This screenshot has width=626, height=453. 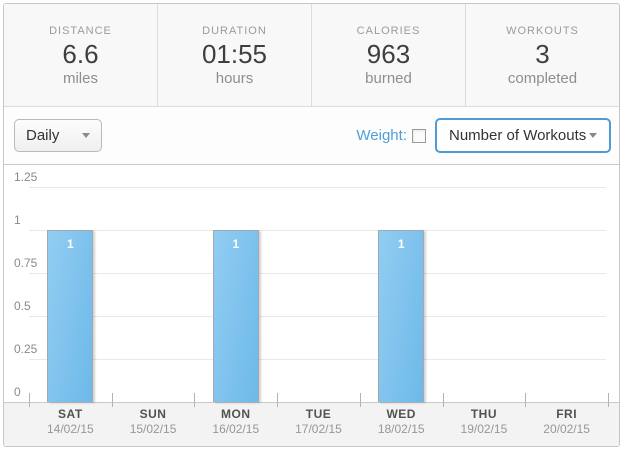 I want to click on y-tick-label: 1.25, so click(x=26, y=177).